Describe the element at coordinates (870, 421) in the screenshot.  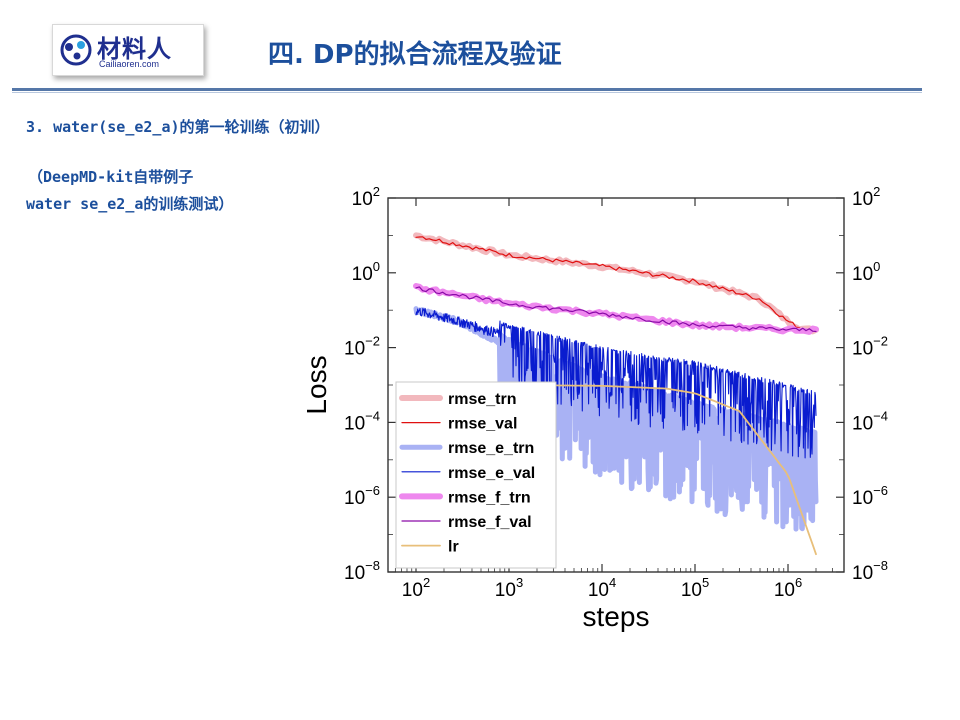
I see `y-tick-label-right: 10⁻⁴` at that location.